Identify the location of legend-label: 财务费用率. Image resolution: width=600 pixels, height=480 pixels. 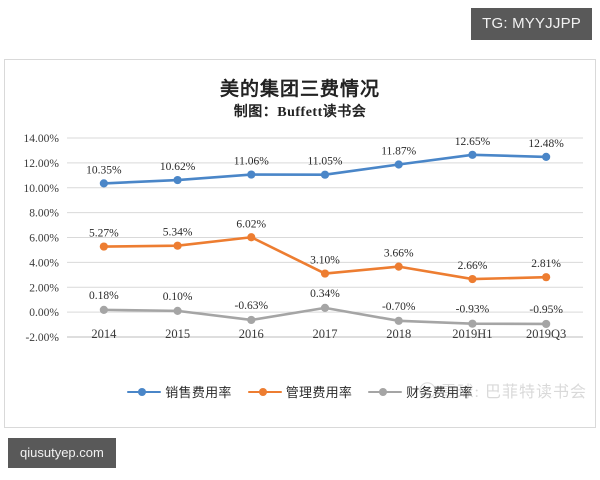
(439, 392).